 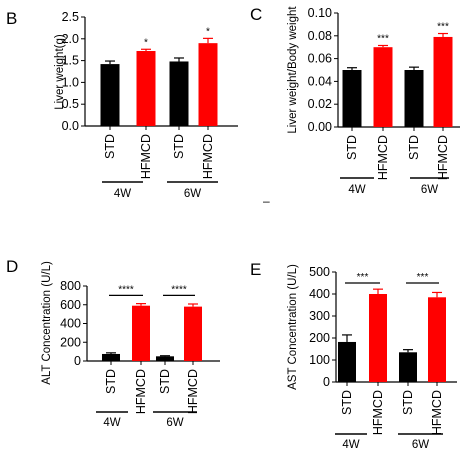 I want to click on stray-mark: –, so click(x=266, y=201).